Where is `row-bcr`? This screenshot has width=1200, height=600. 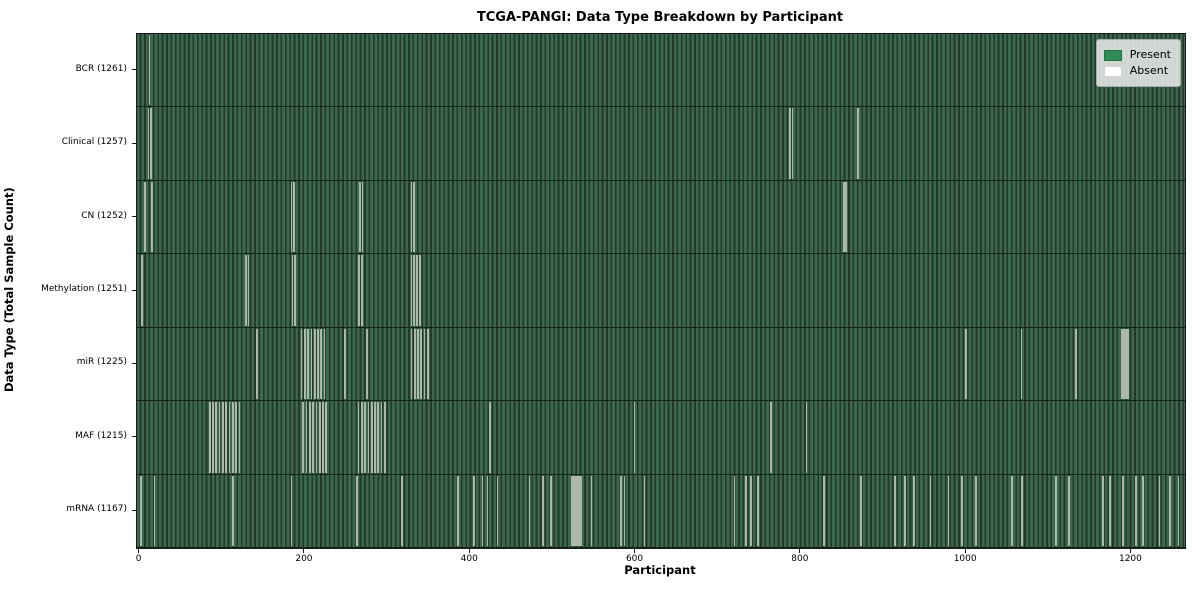
row-bcr is located at coordinates (661, 71).